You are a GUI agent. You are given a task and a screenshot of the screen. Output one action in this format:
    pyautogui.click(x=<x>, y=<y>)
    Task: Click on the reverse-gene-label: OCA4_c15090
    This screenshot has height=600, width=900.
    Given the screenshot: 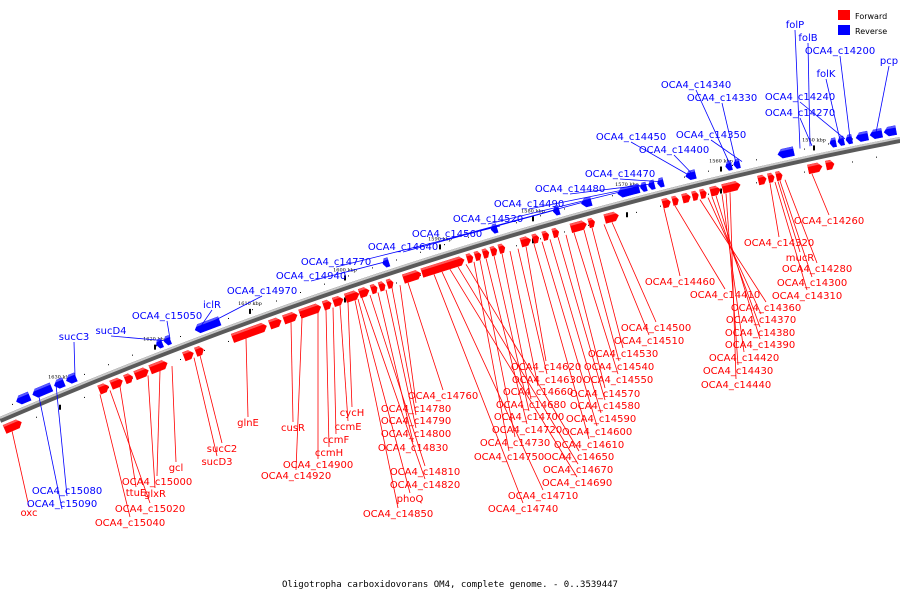 What is the action you would take?
    pyautogui.click(x=62, y=504)
    